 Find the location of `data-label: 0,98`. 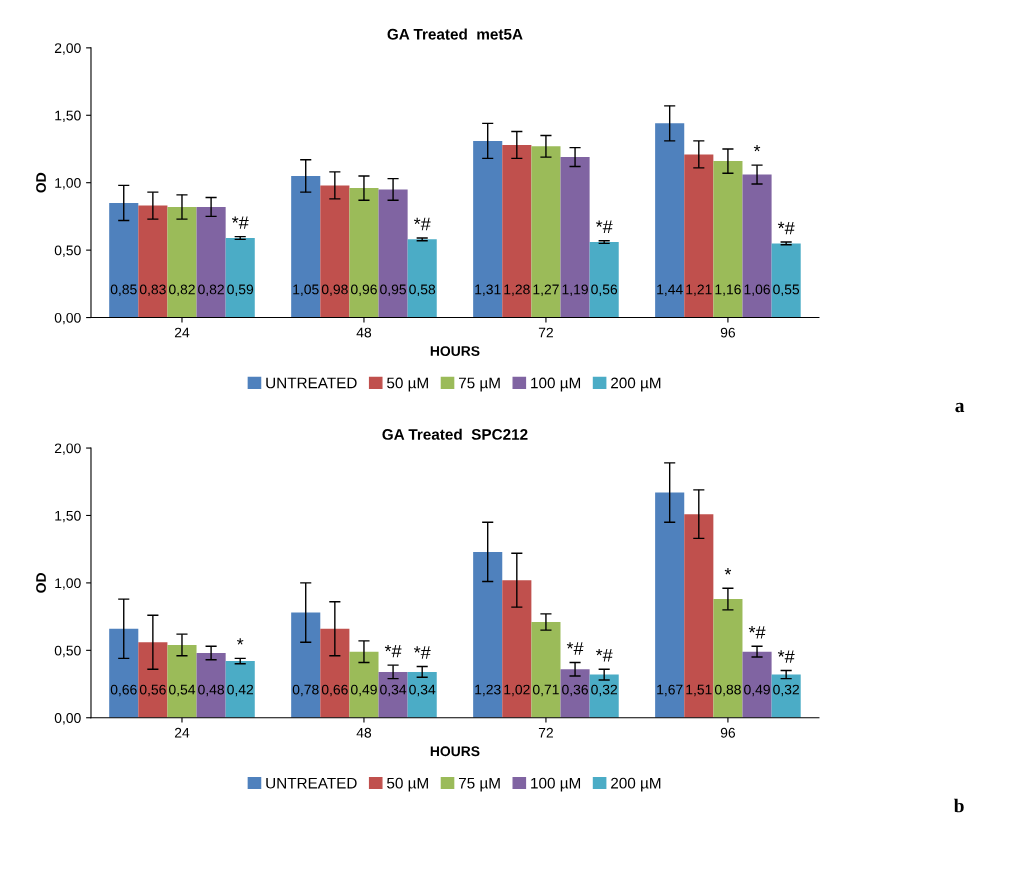

data-label: 0,98 is located at coordinates (334, 290).